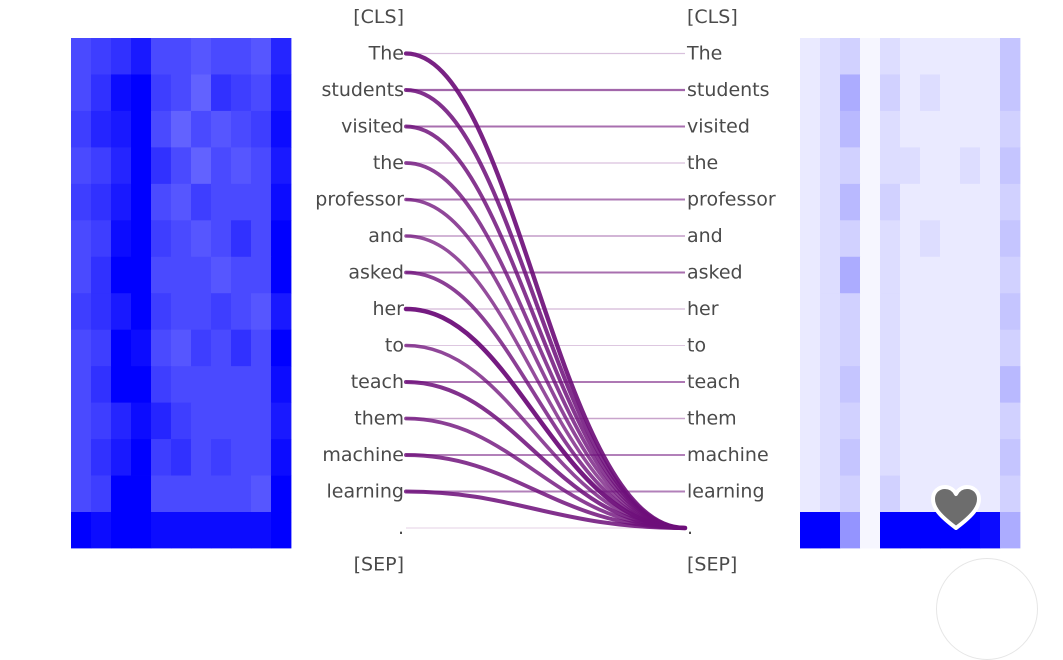 Image resolution: width=1063 pixels, height=660 pixels. Describe the element at coordinates (728, 455) in the screenshot. I see `right-token: machine` at that location.